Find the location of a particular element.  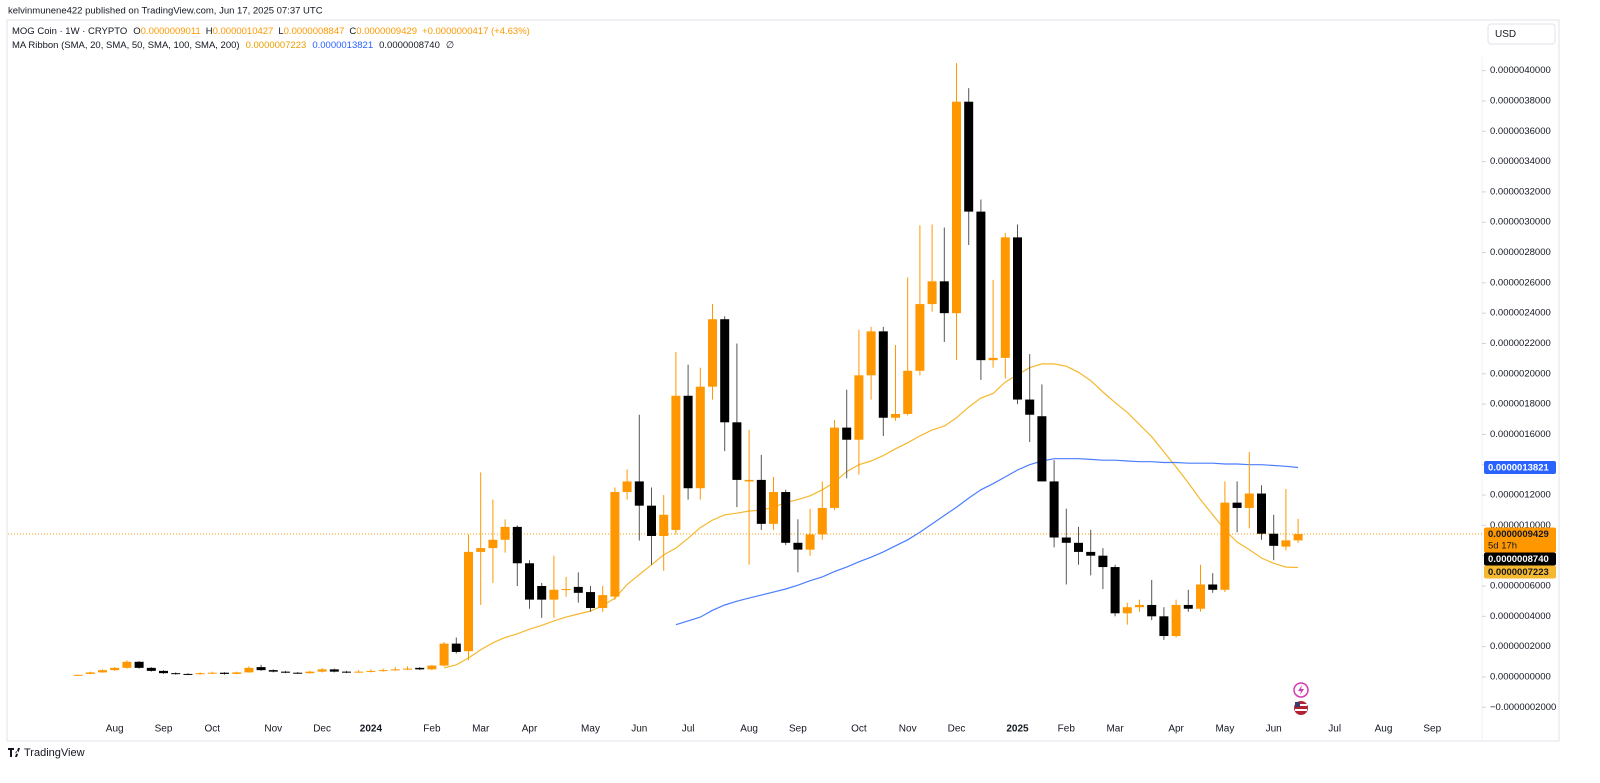

y-tick-label: 0.0000034000 is located at coordinates (1520, 161).